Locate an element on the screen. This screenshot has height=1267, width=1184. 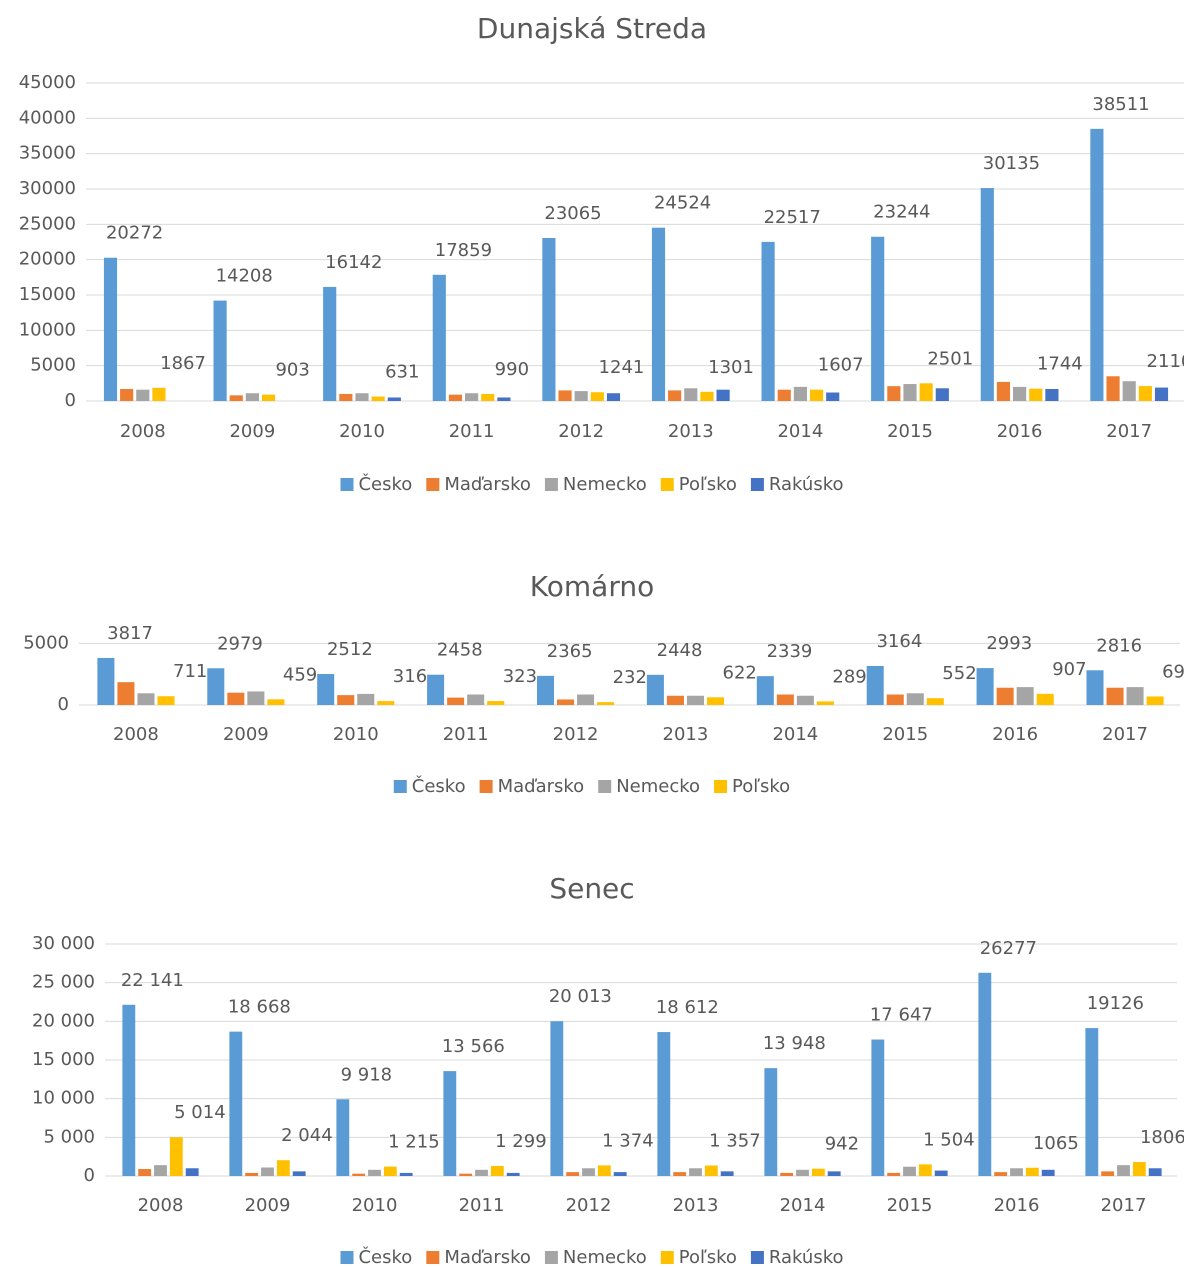
x-tick-label: 2011 is located at coordinates (466, 734).